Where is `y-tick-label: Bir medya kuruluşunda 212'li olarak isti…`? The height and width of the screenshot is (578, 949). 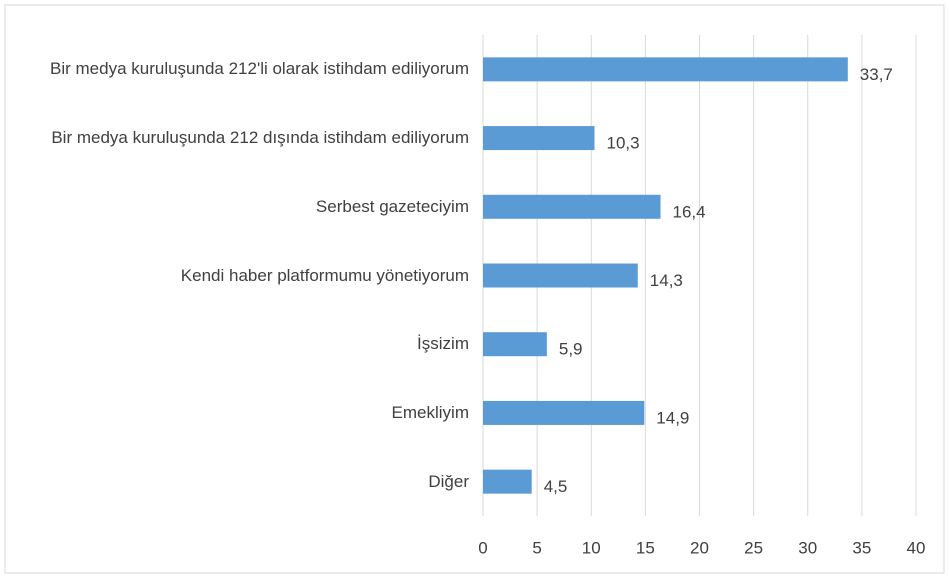
y-tick-label: Bir medya kuruluşunda 212'li olarak isti… is located at coordinates (259, 69).